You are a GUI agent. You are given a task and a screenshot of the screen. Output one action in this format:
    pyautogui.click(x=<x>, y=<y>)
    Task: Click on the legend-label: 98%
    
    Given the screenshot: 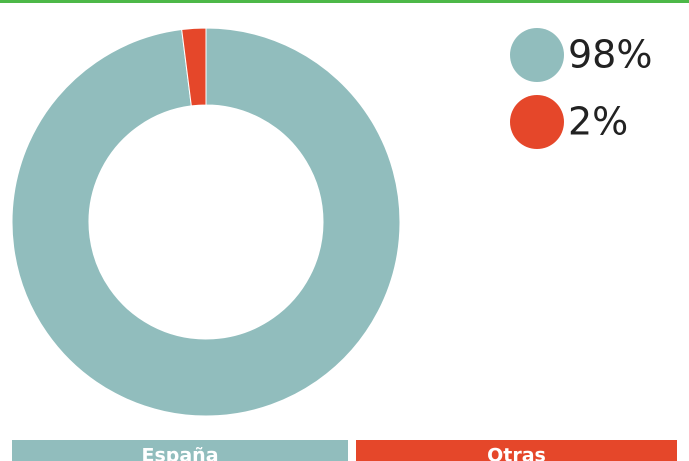 What is the action you would take?
    pyautogui.click(x=610, y=55)
    